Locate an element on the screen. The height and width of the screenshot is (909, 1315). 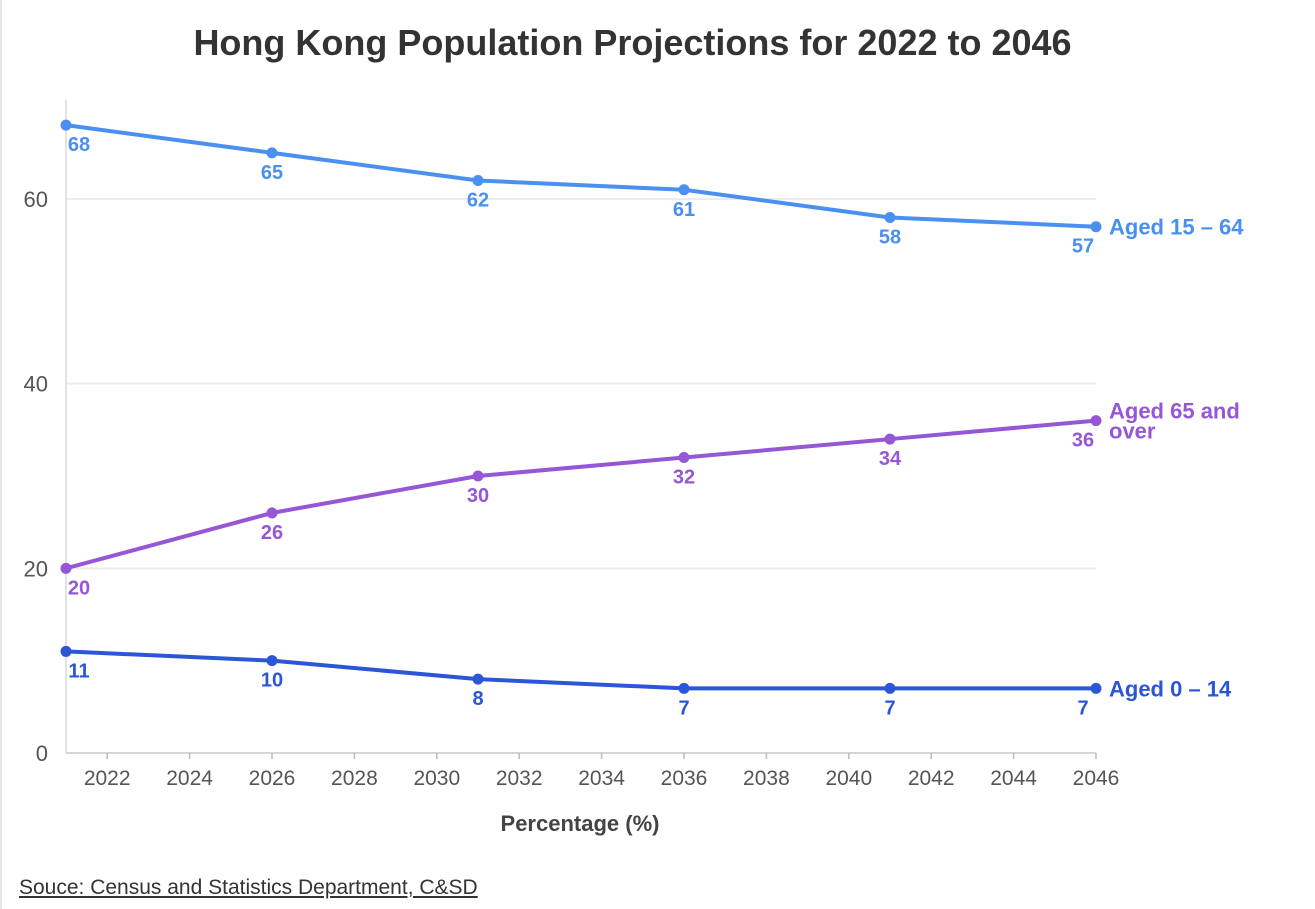
series-2-point-2036 is located at coordinates (684, 458).